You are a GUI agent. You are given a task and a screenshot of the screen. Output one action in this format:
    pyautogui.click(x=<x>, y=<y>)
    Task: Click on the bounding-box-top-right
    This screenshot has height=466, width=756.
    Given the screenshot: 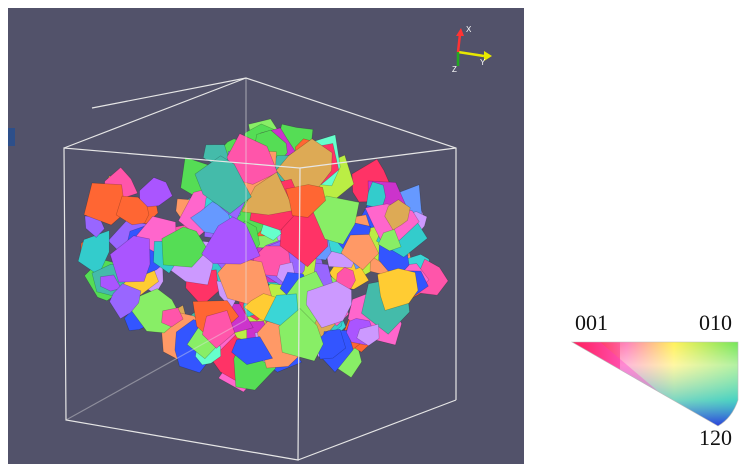 What is the action you would take?
    pyautogui.click(x=378, y=158)
    